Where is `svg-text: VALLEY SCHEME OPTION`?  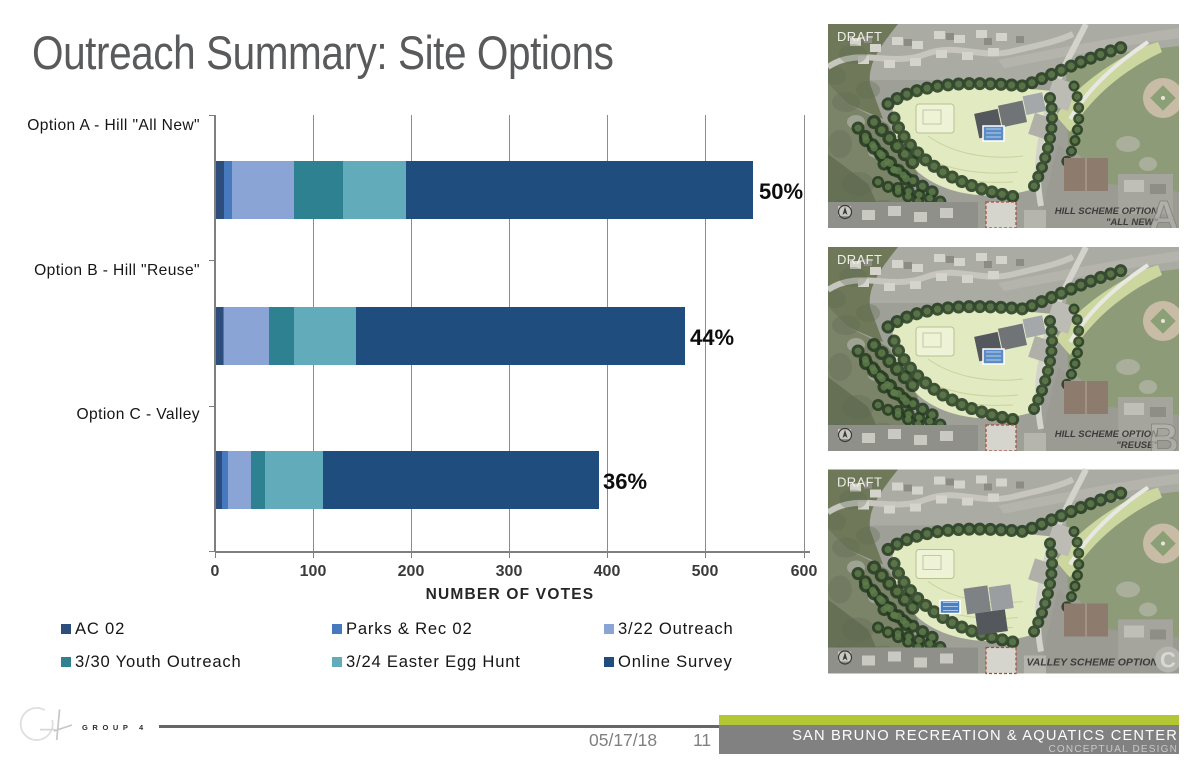 svg-text: VALLEY SCHEME OPTION is located at coordinates (1093, 663).